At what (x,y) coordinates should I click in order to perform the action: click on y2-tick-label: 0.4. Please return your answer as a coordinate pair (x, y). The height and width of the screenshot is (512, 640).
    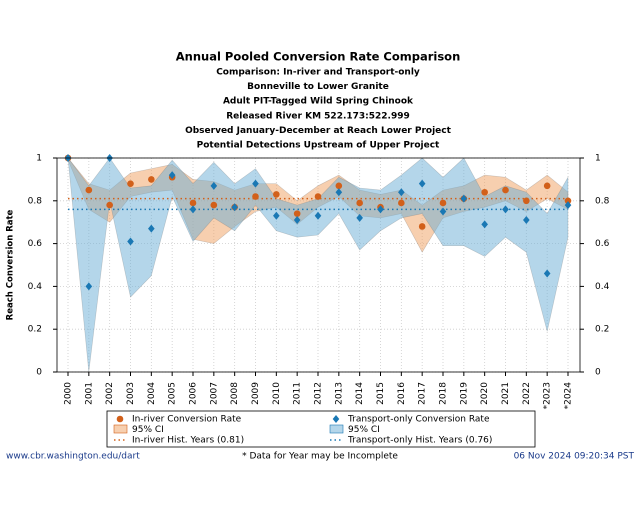
    Looking at the image, I should click on (602, 287).